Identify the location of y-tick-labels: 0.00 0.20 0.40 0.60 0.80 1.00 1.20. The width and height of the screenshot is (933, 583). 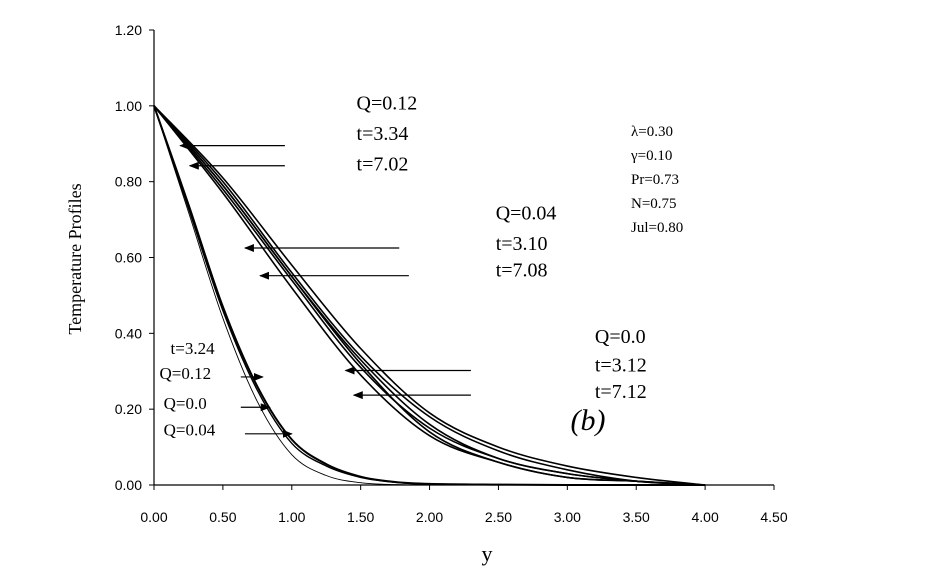
(134, 257).